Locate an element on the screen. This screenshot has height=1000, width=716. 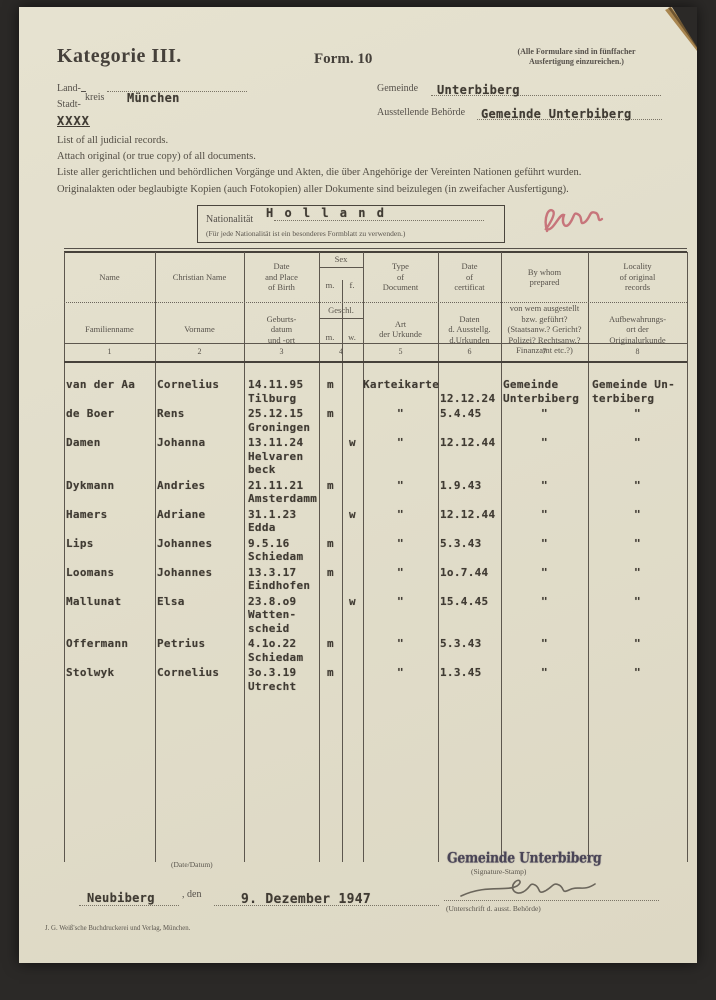
nationality-value: H o l l a n d is located at coordinates (326, 213).